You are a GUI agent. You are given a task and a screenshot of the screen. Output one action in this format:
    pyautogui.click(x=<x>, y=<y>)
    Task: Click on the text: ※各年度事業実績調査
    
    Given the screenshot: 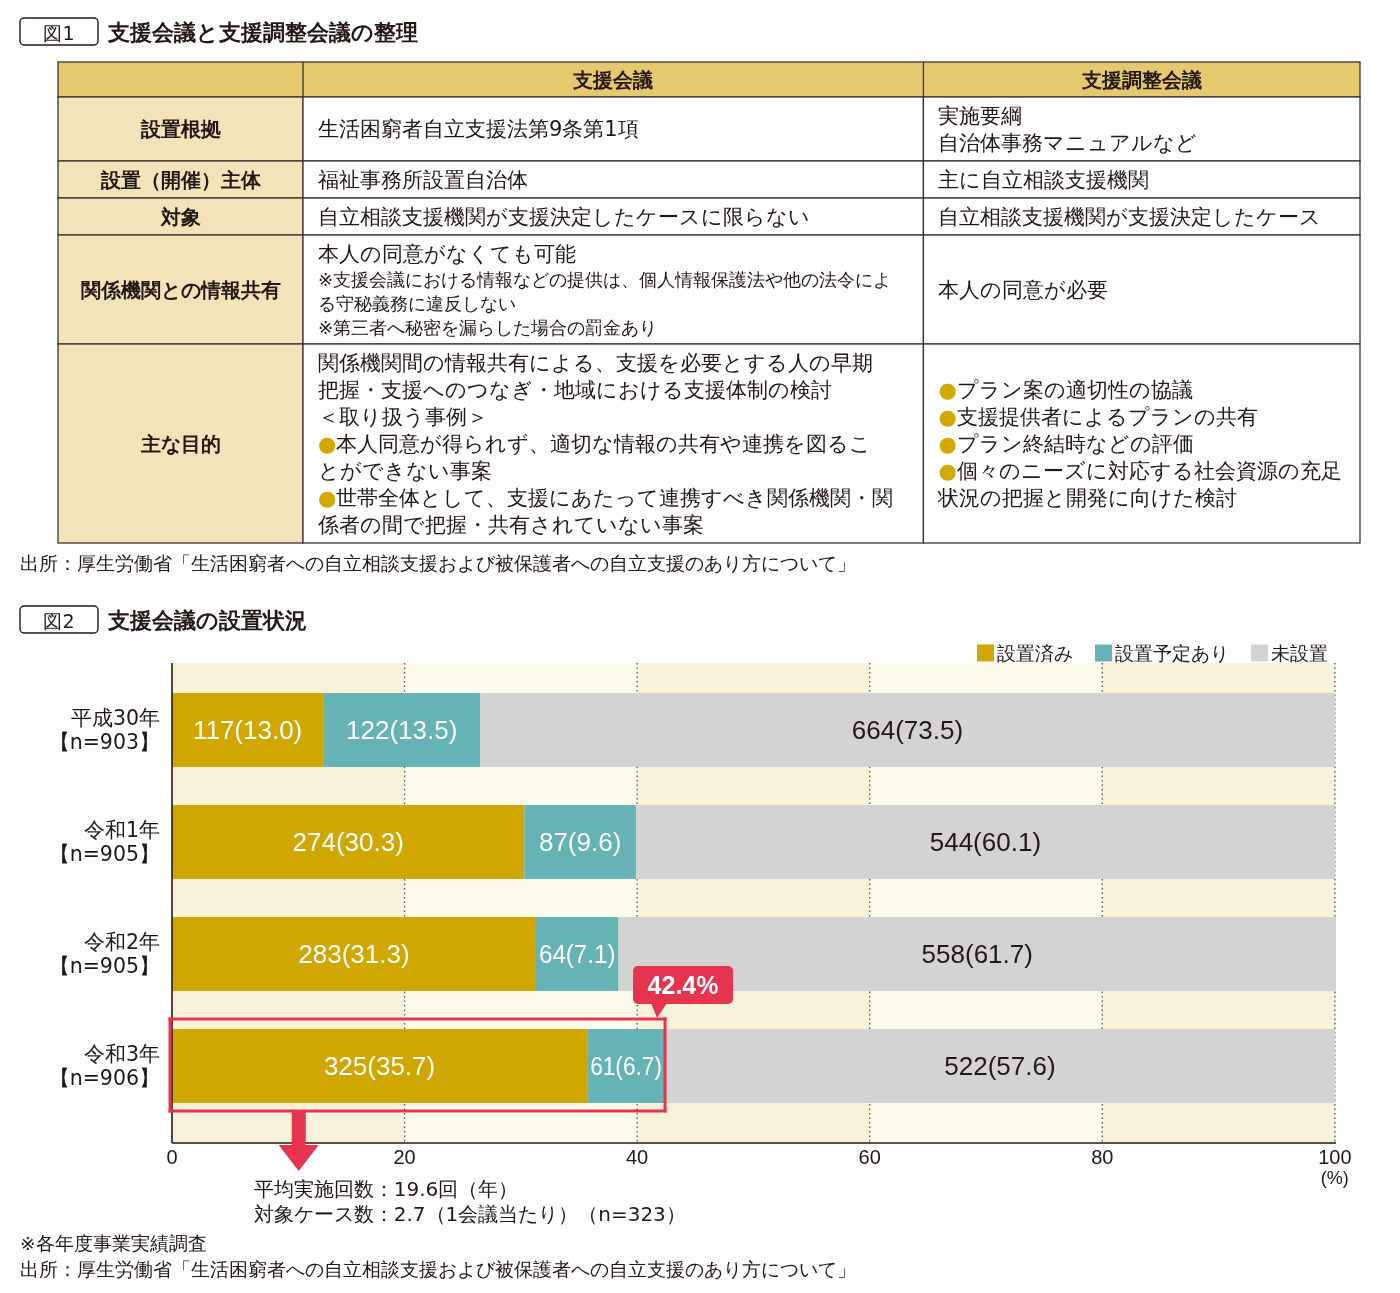 What is the action you would take?
    pyautogui.click(x=113, y=1243)
    